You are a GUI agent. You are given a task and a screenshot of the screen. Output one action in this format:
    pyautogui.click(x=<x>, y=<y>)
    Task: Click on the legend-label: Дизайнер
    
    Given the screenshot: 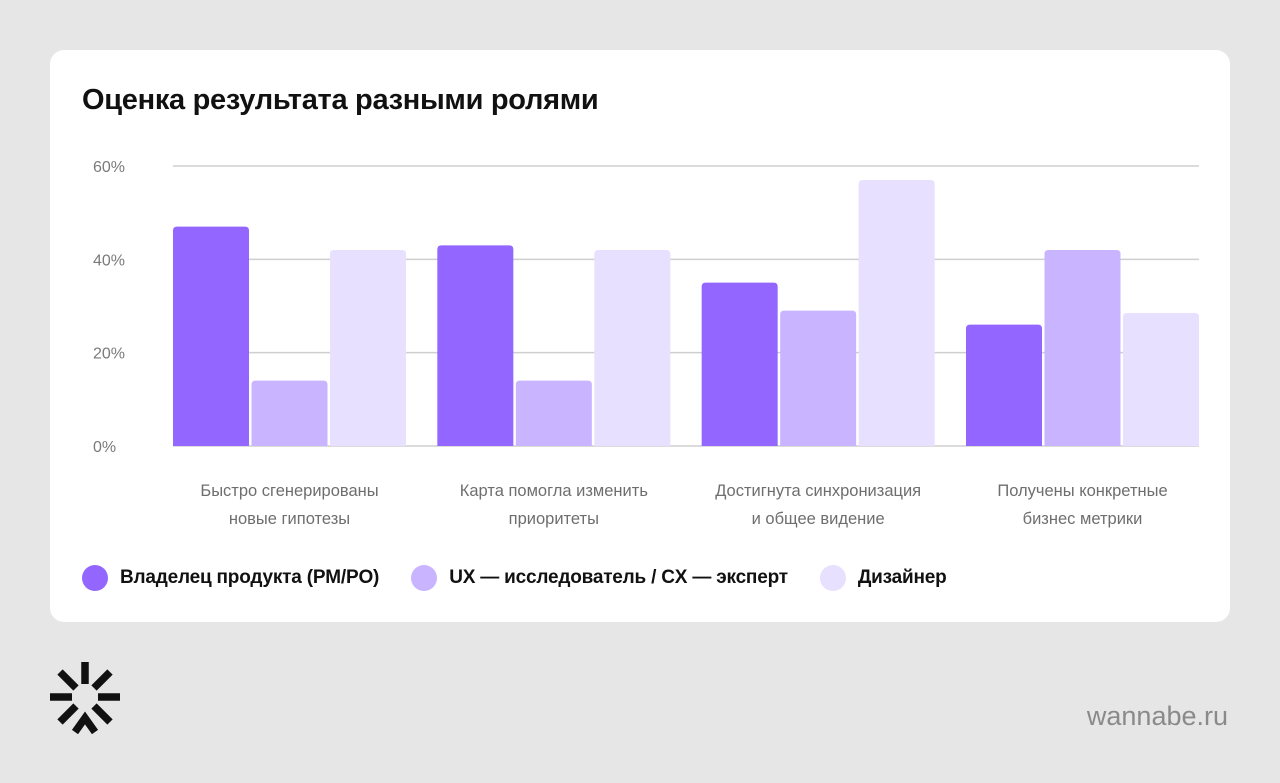 What is the action you would take?
    pyautogui.click(x=902, y=577)
    